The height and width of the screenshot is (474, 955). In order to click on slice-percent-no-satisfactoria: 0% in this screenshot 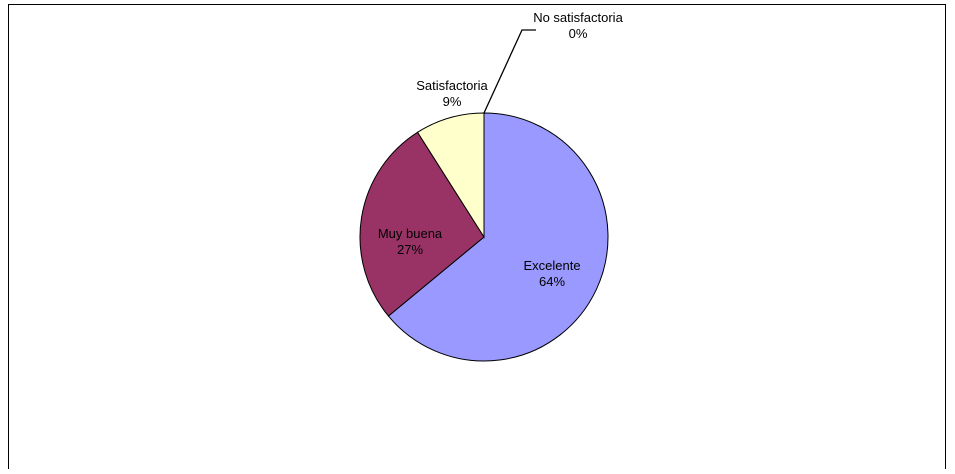, I will do `click(578, 33)`.